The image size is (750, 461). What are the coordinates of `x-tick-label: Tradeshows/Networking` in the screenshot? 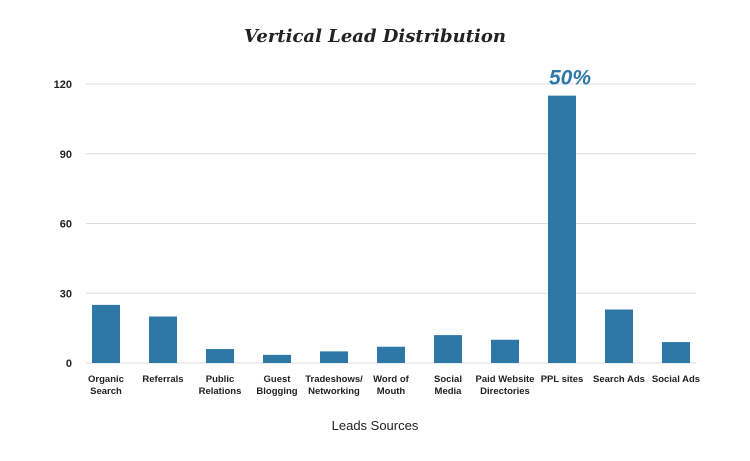 It's located at (334, 385).